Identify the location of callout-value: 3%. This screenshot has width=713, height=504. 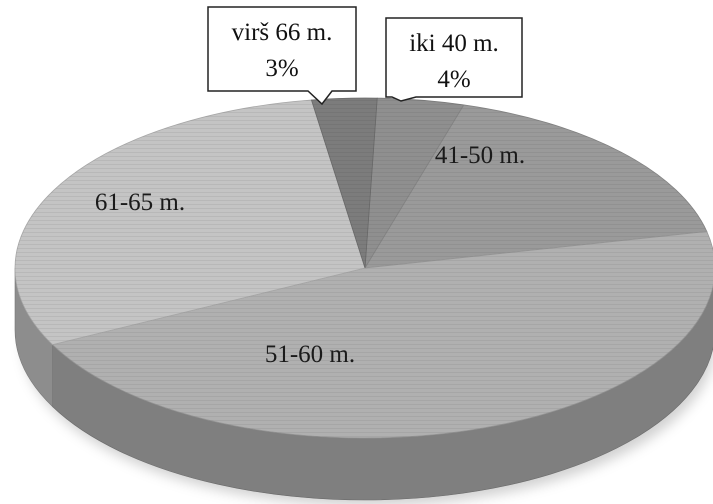
(281, 68).